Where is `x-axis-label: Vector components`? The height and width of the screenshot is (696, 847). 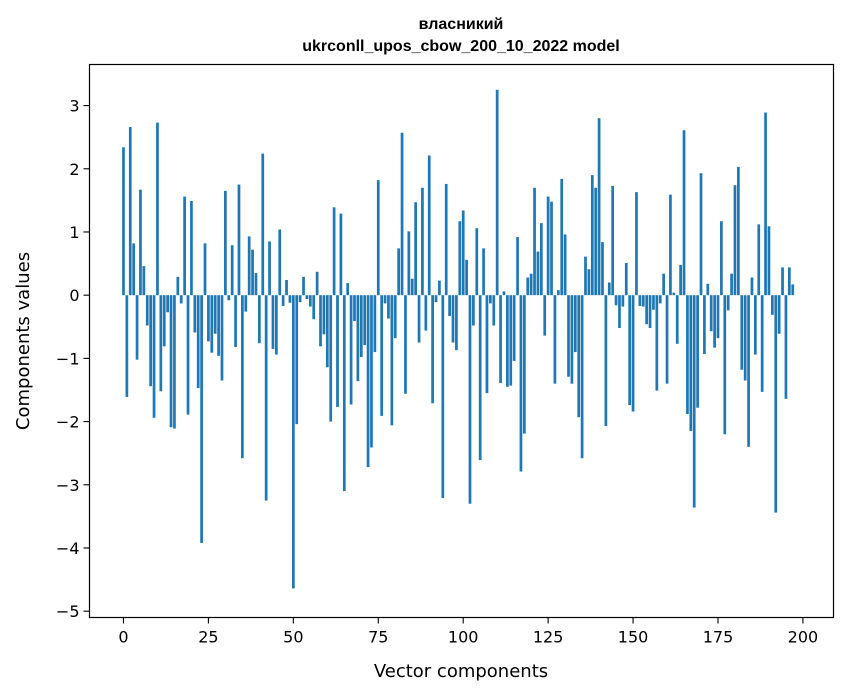 x-axis-label: Vector components is located at coordinates (461, 671).